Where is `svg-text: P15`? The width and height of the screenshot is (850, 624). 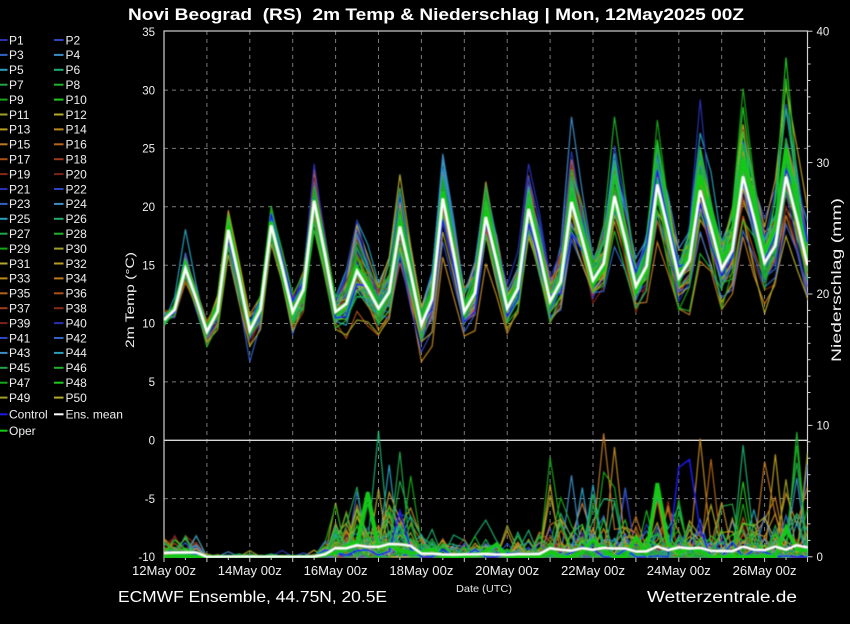 svg-text: P15 is located at coordinates (20, 145).